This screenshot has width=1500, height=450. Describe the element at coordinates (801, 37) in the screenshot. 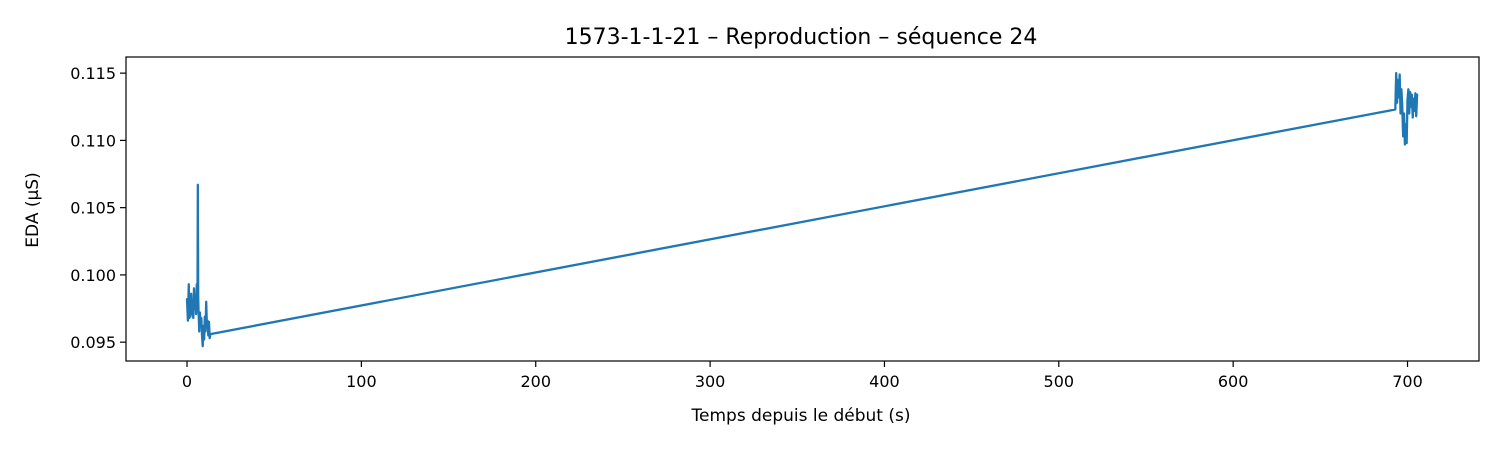

I see `chart-title: 1573-1-1-21 – Reproduction – séquence 24` at that location.